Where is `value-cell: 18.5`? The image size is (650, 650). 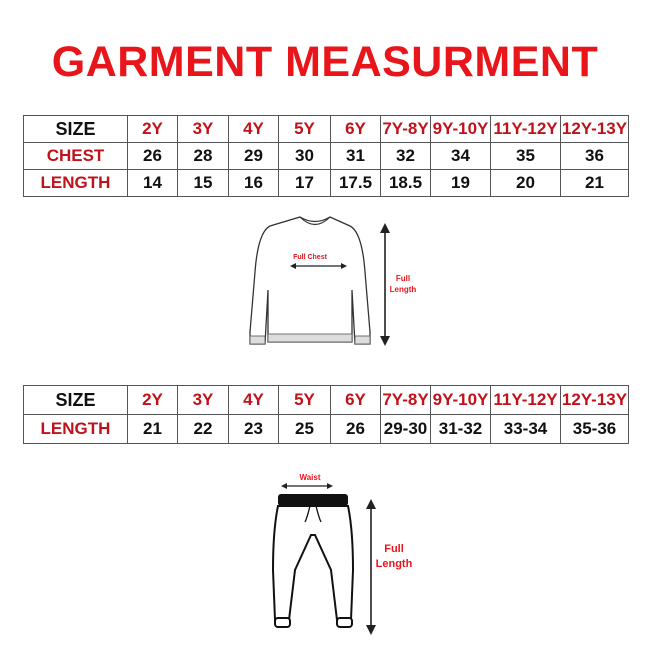
value-cell: 18.5 is located at coordinates (405, 183).